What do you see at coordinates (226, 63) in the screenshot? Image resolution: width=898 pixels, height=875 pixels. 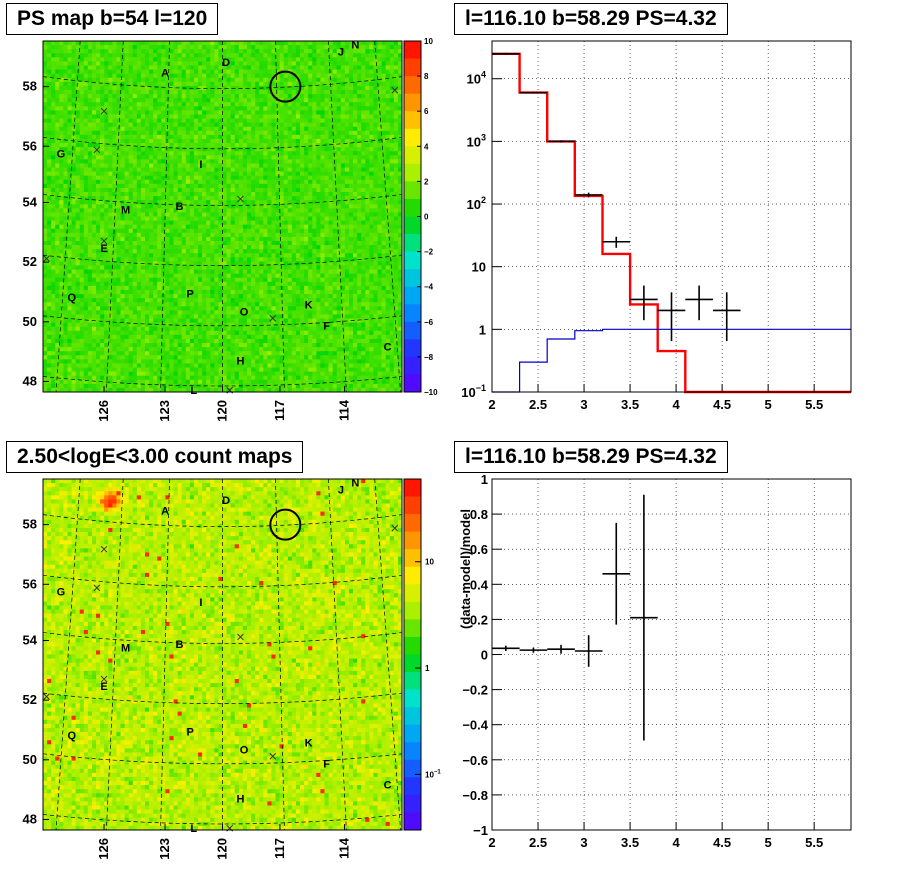 I see `source-label-d: D` at bounding box center [226, 63].